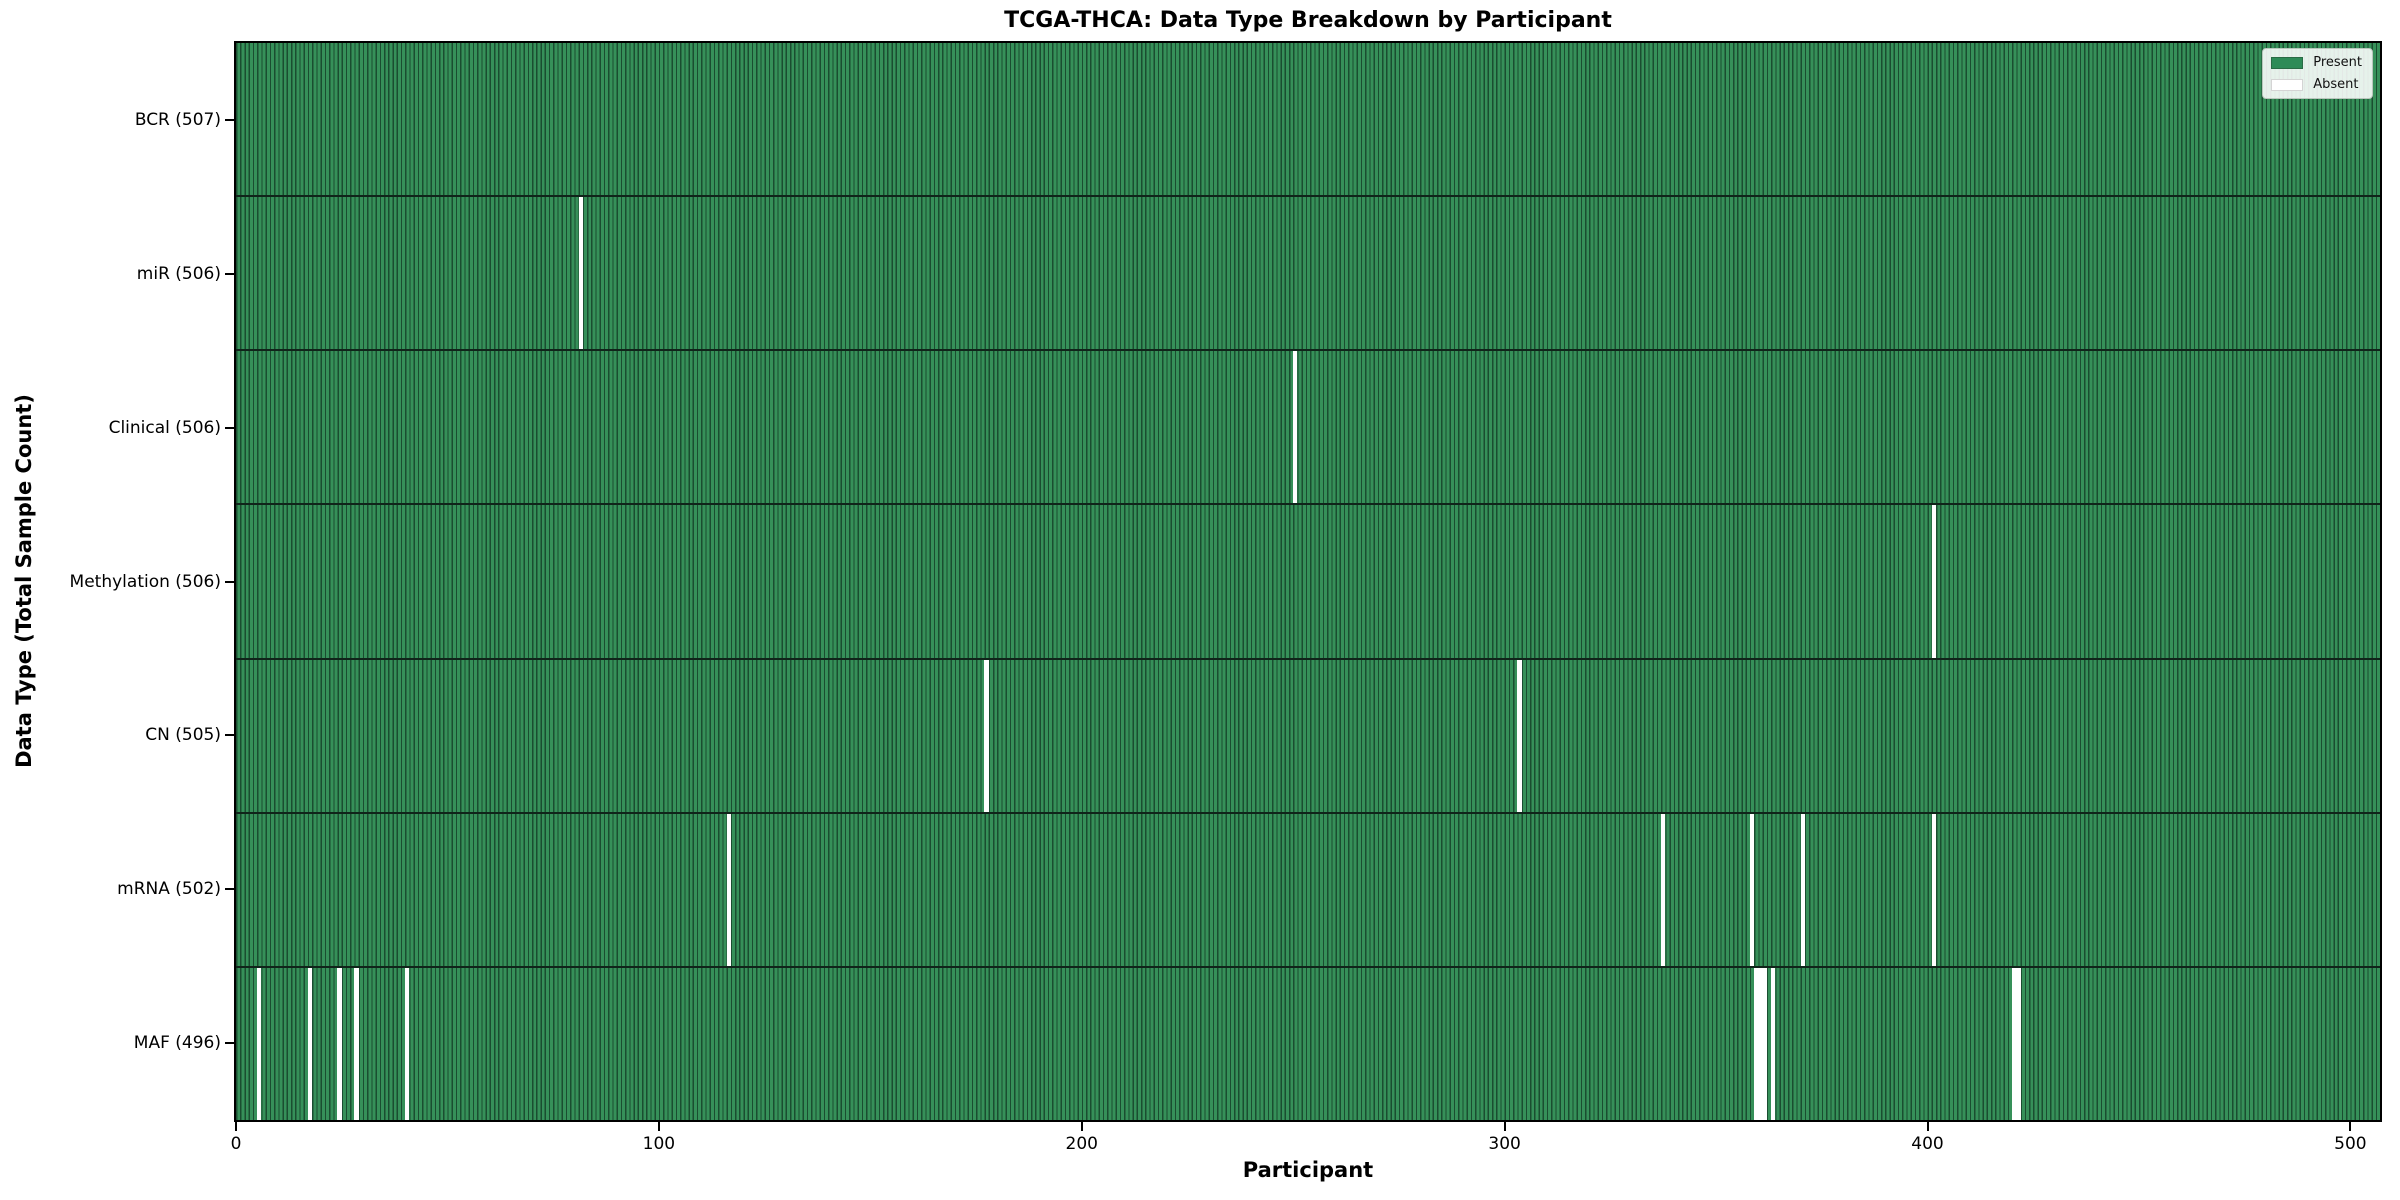  What do you see at coordinates (178, 273) in the screenshot?
I see `y-tick-label-mir: miR (506)` at bounding box center [178, 273].